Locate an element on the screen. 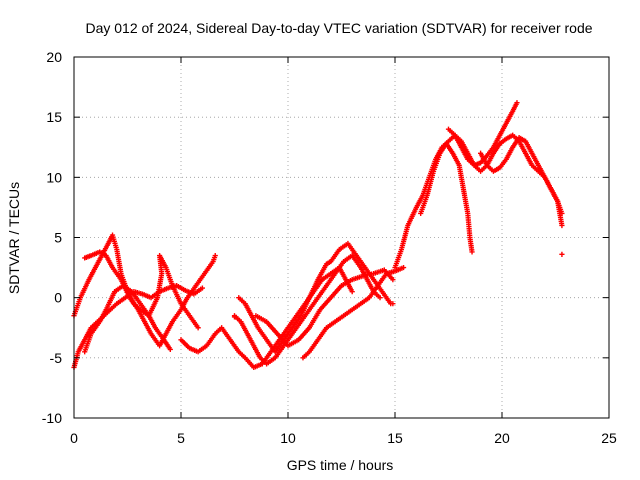  y-tick-label: -10 is located at coordinates (52, 418).